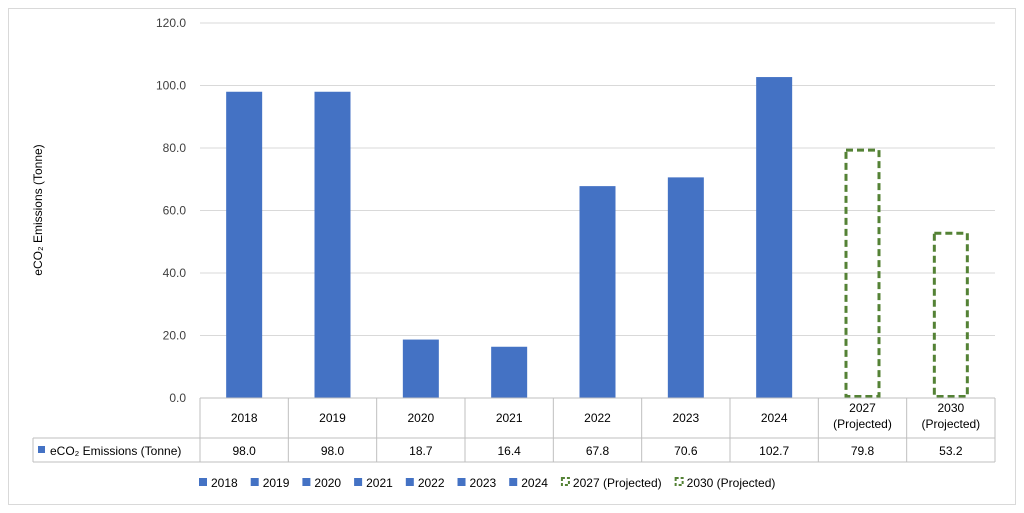 The width and height of the screenshot is (1024, 513). Describe the element at coordinates (177, 398) in the screenshot. I see `y-tick-label: 0.0` at that location.